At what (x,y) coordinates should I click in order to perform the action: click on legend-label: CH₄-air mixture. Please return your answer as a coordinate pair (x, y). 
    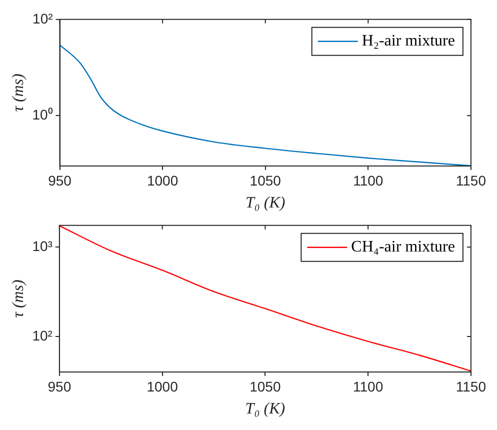
    Looking at the image, I should click on (403, 247).